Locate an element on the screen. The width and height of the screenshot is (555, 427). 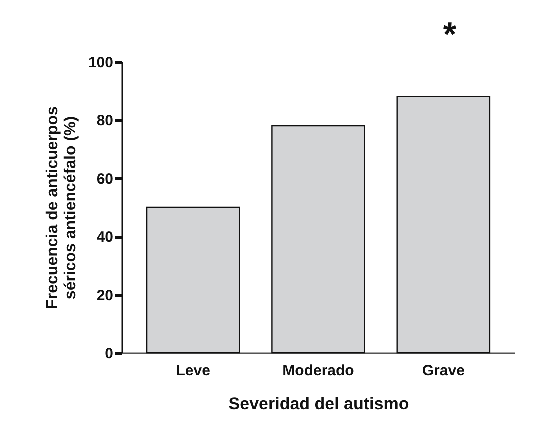
y-tick-label: 0 is located at coordinates (109, 354).